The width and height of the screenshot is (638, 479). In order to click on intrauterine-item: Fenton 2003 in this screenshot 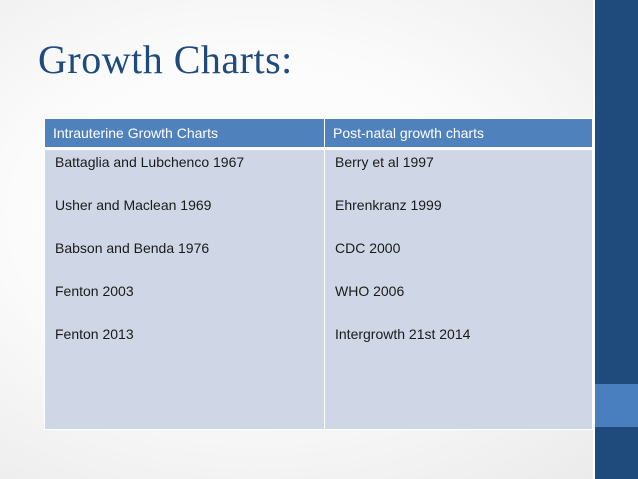, I will do `click(94, 291)`.